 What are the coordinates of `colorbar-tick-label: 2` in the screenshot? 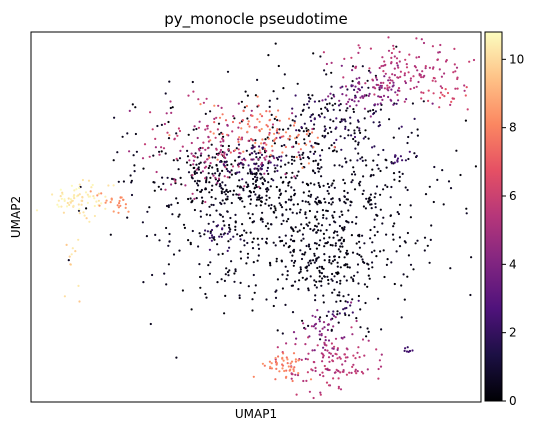 It's located at (513, 333).